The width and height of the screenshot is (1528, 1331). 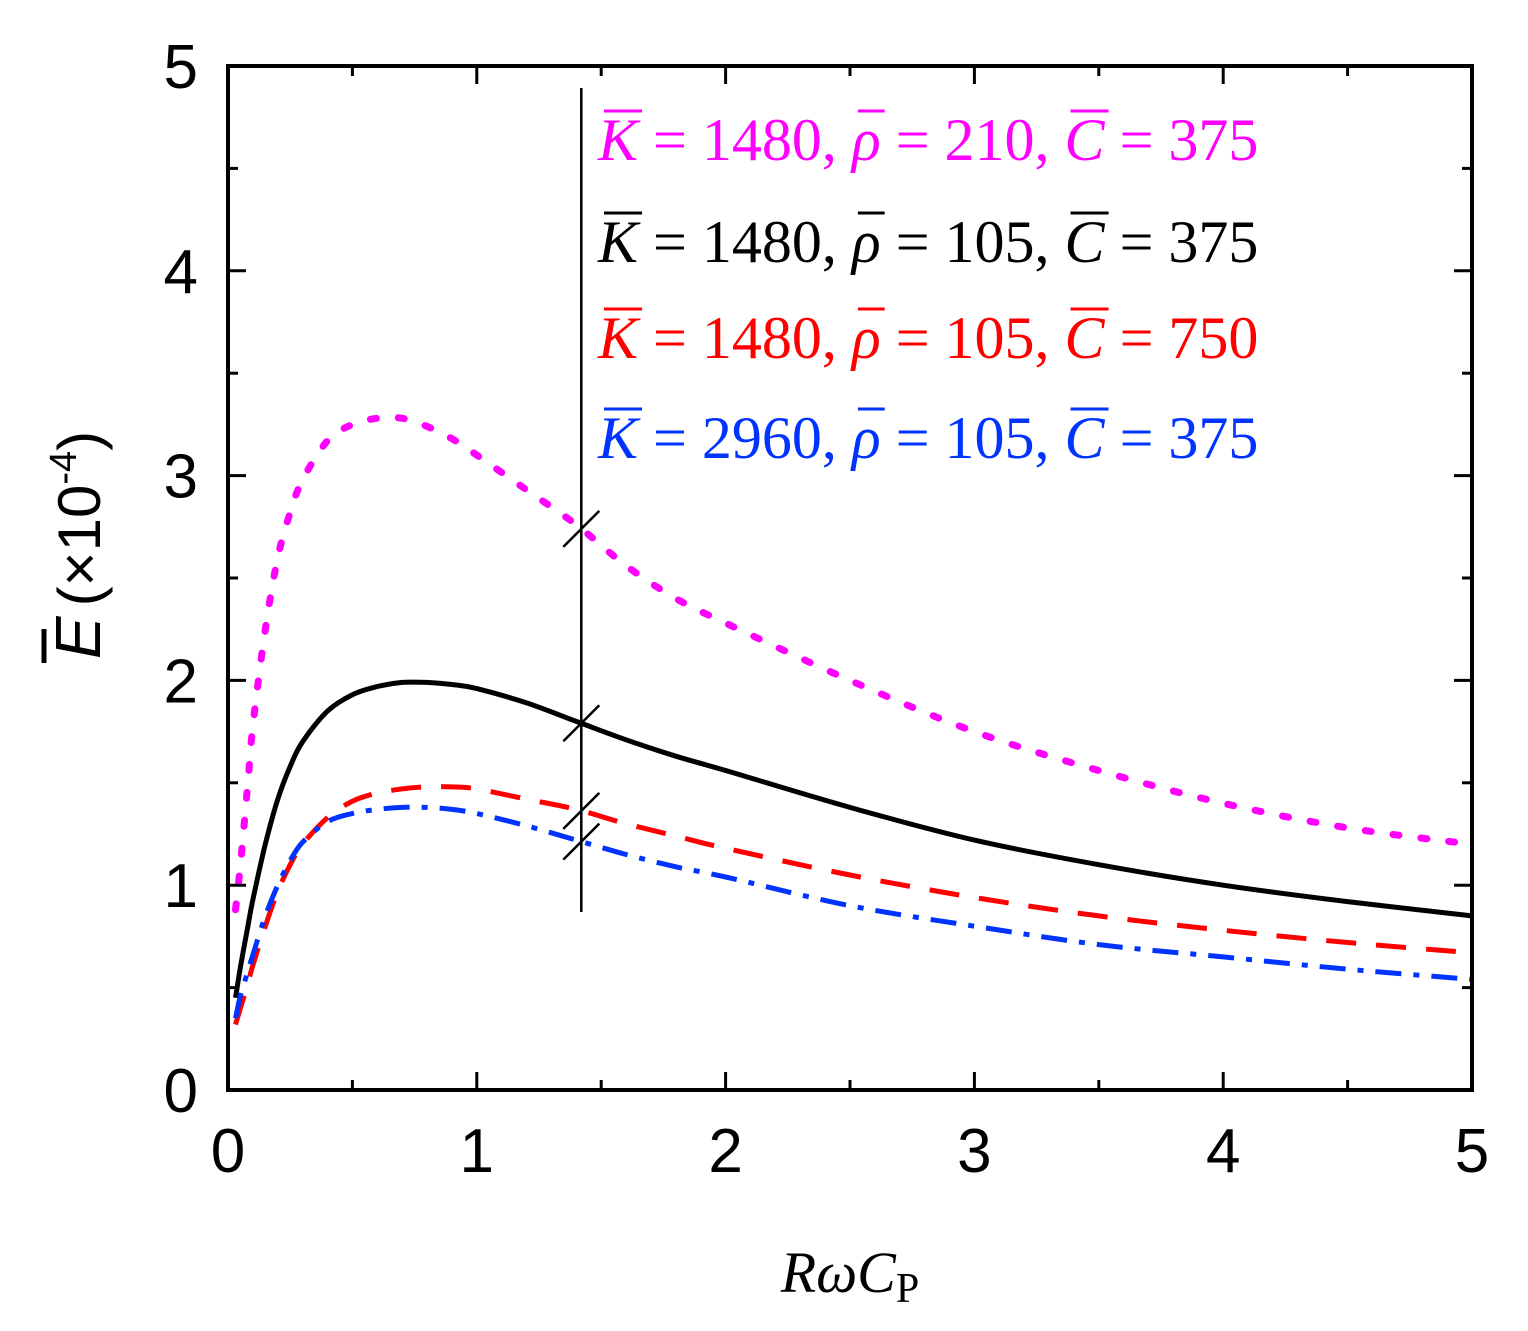 I want to click on y-tick-label: 1, so click(x=181, y=886).